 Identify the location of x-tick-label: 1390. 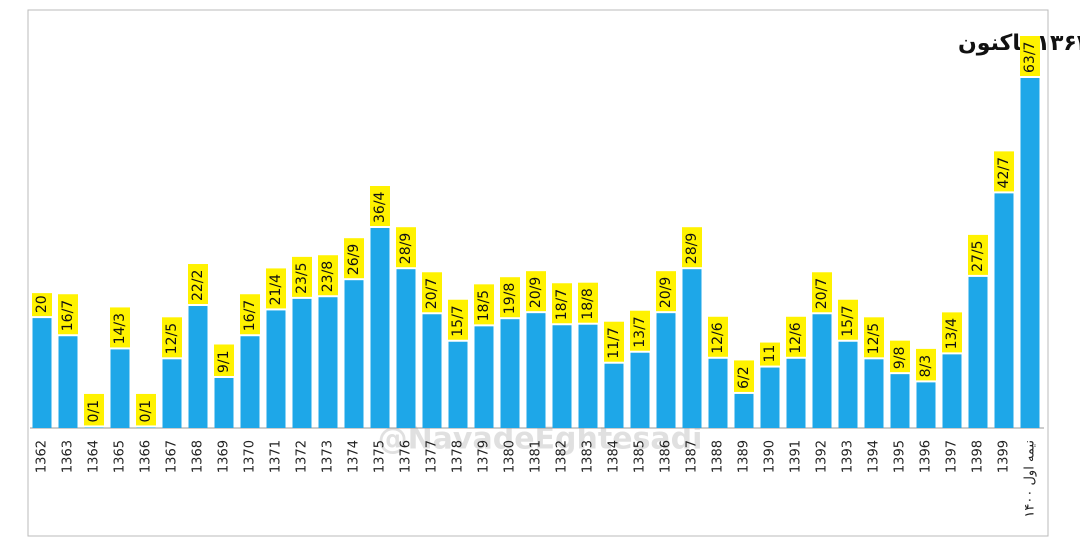
(770, 456).